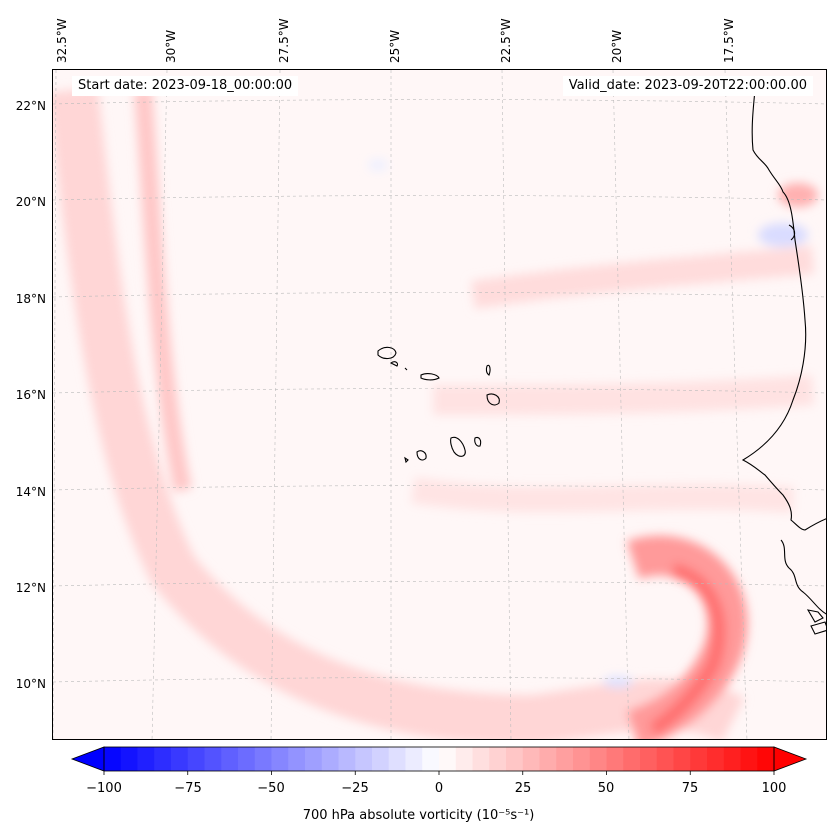  Describe the element at coordinates (30, 299) in the screenshot. I see `lat-label: 18°N` at that location.